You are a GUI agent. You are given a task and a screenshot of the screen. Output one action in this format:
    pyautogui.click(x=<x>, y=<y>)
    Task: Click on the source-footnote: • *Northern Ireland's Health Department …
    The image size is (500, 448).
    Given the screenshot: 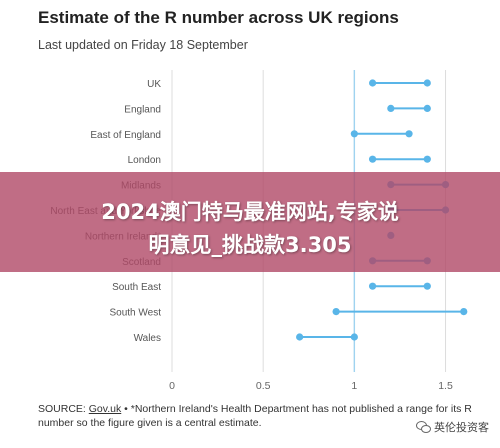 What is the action you would take?
    pyautogui.click(x=255, y=416)
    